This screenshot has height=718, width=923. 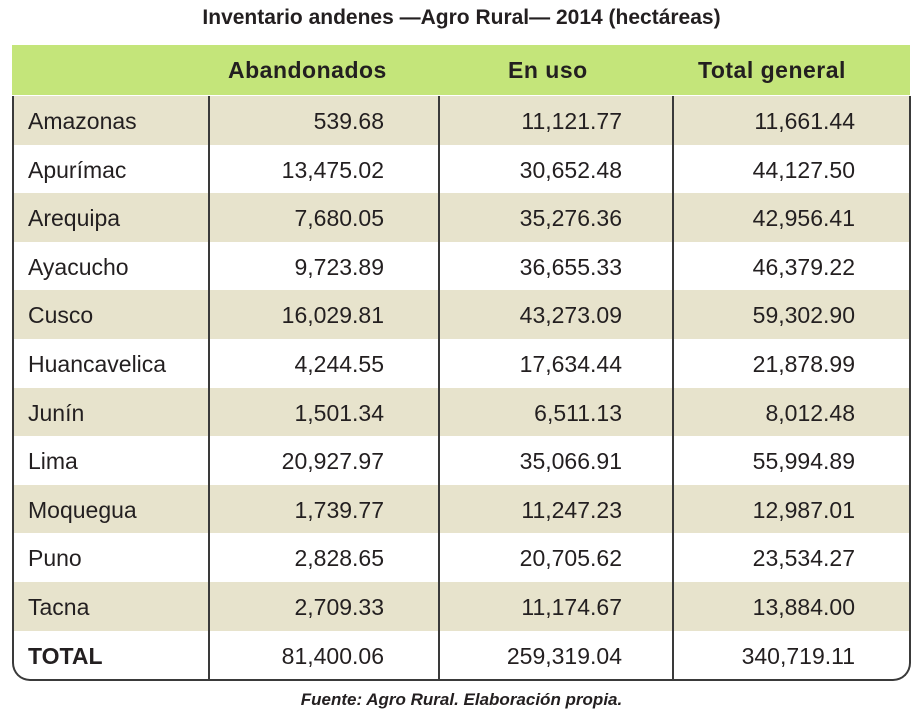 What do you see at coordinates (570, 218) in the screenshot?
I see `en-uso-cell: 35,276.36` at bounding box center [570, 218].